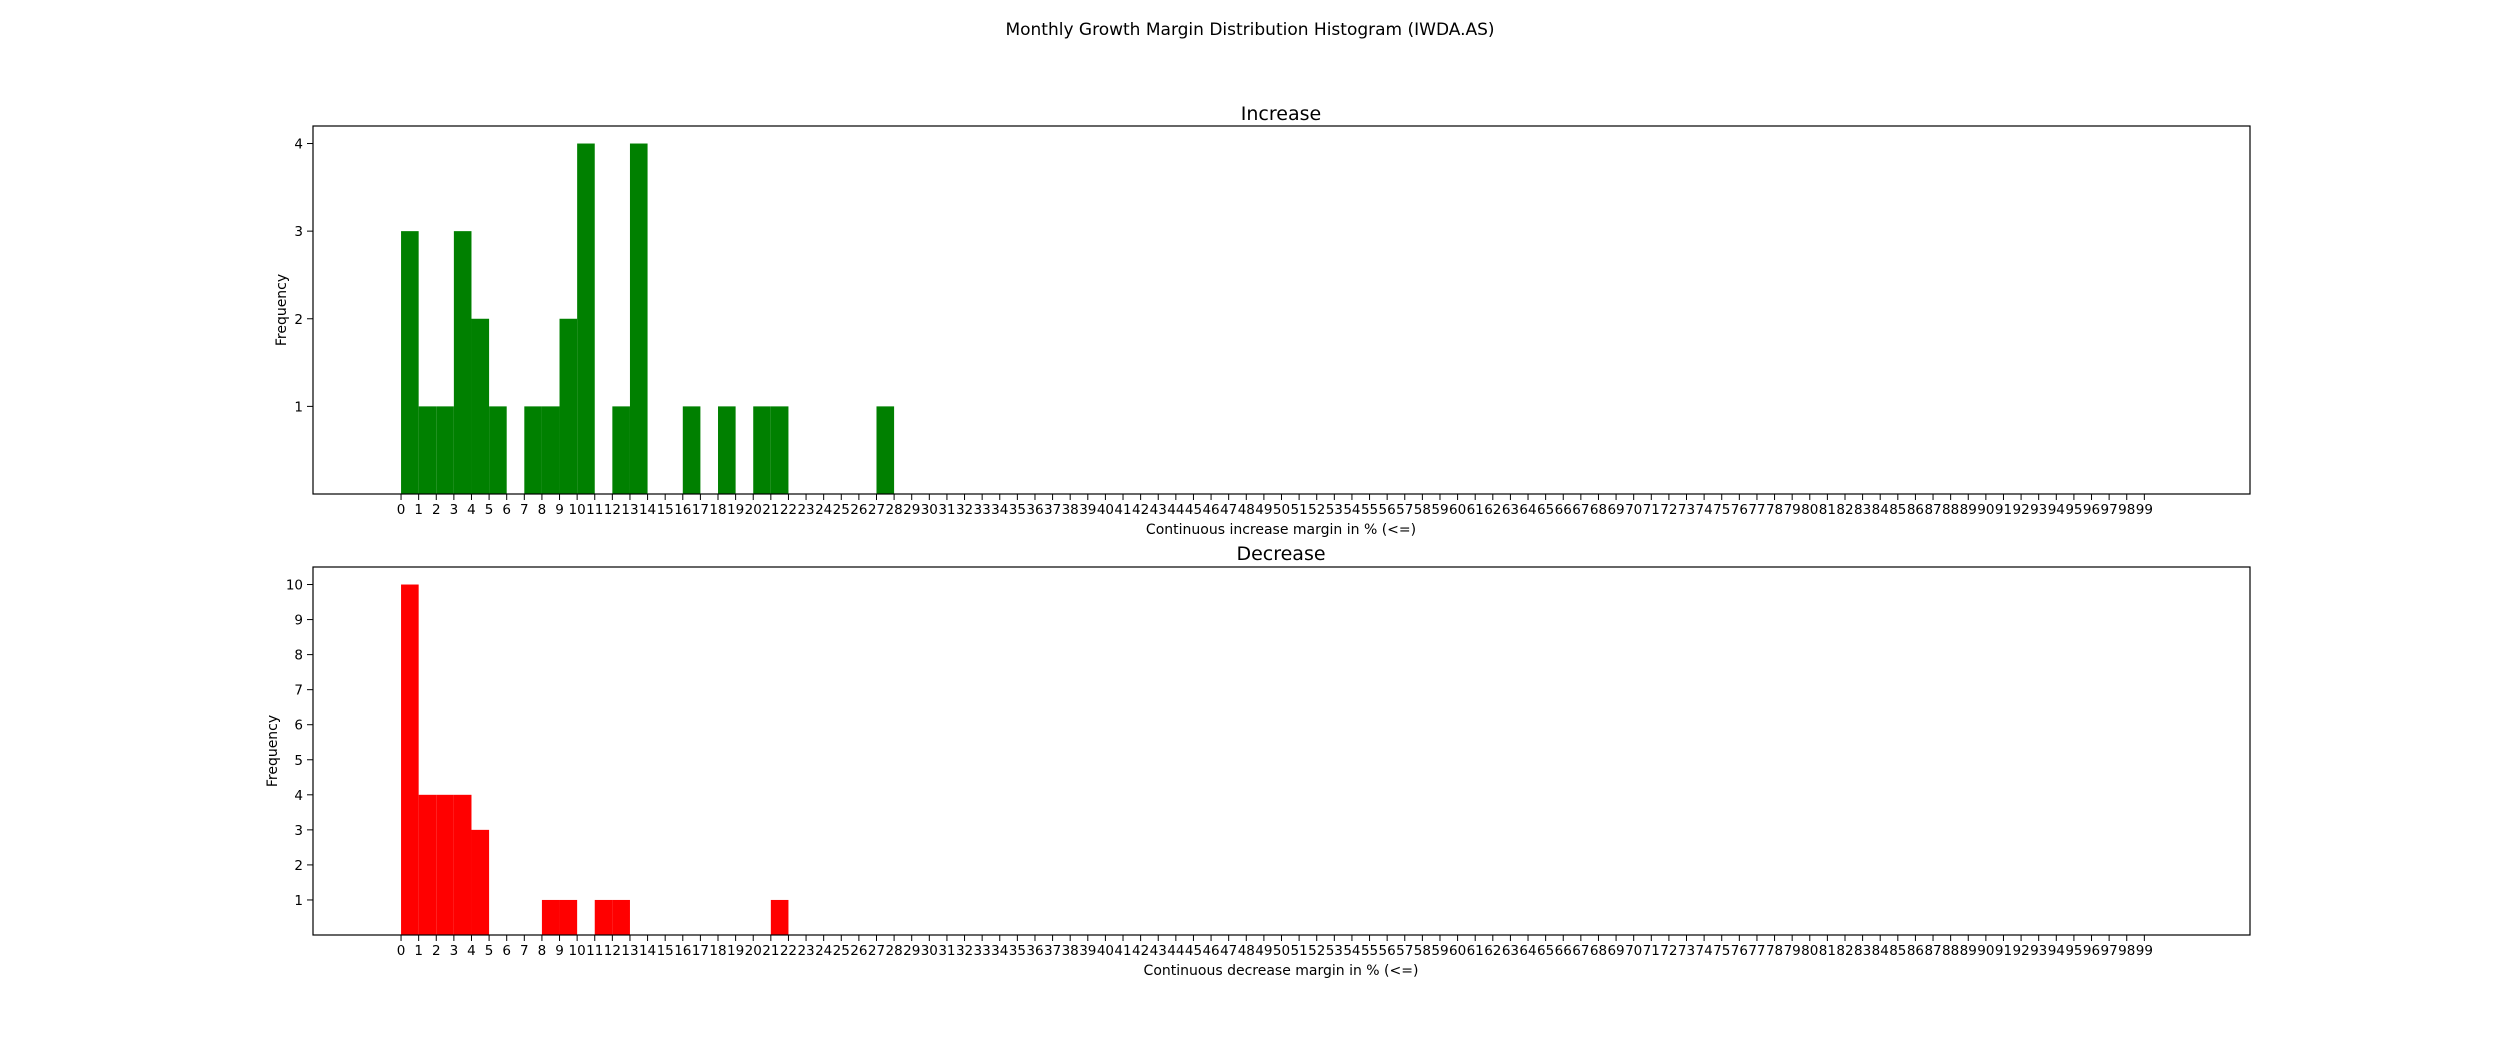 This screenshot has height=1050, width=2500. I want to click on increase-x-tick-label-51: 51, so click(1299, 510).